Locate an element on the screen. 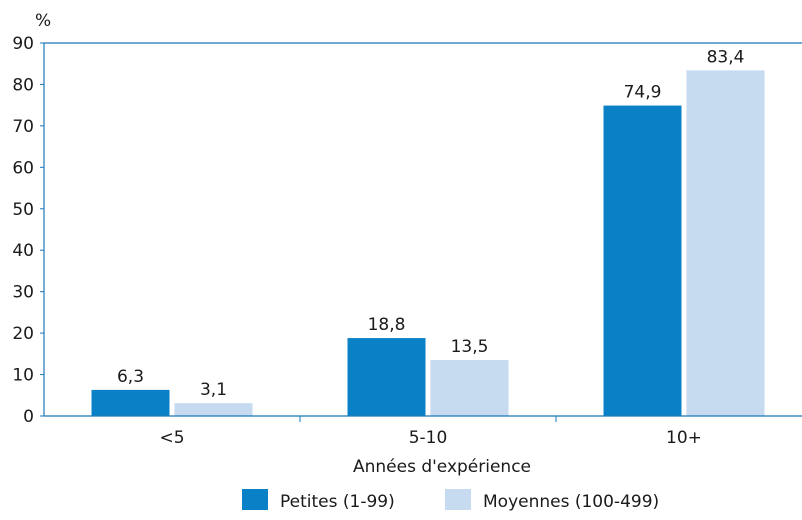  x-tick-label: <5 is located at coordinates (171, 438).